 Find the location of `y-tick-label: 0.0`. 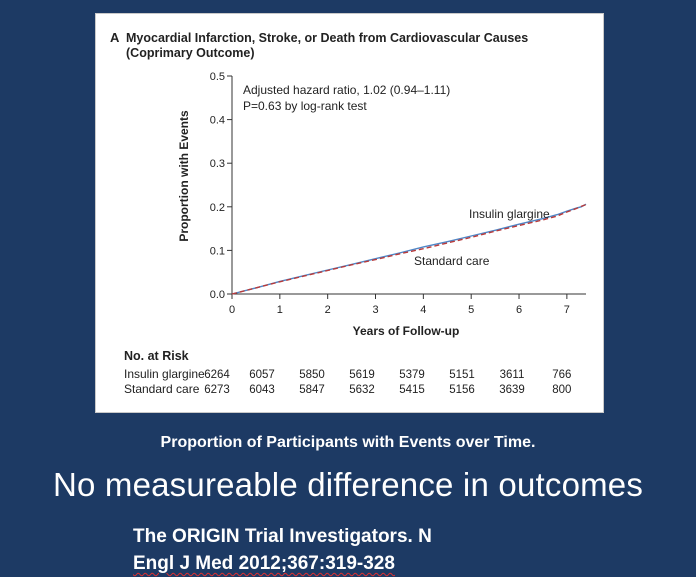

y-tick-label: 0.0 is located at coordinates (217, 295).